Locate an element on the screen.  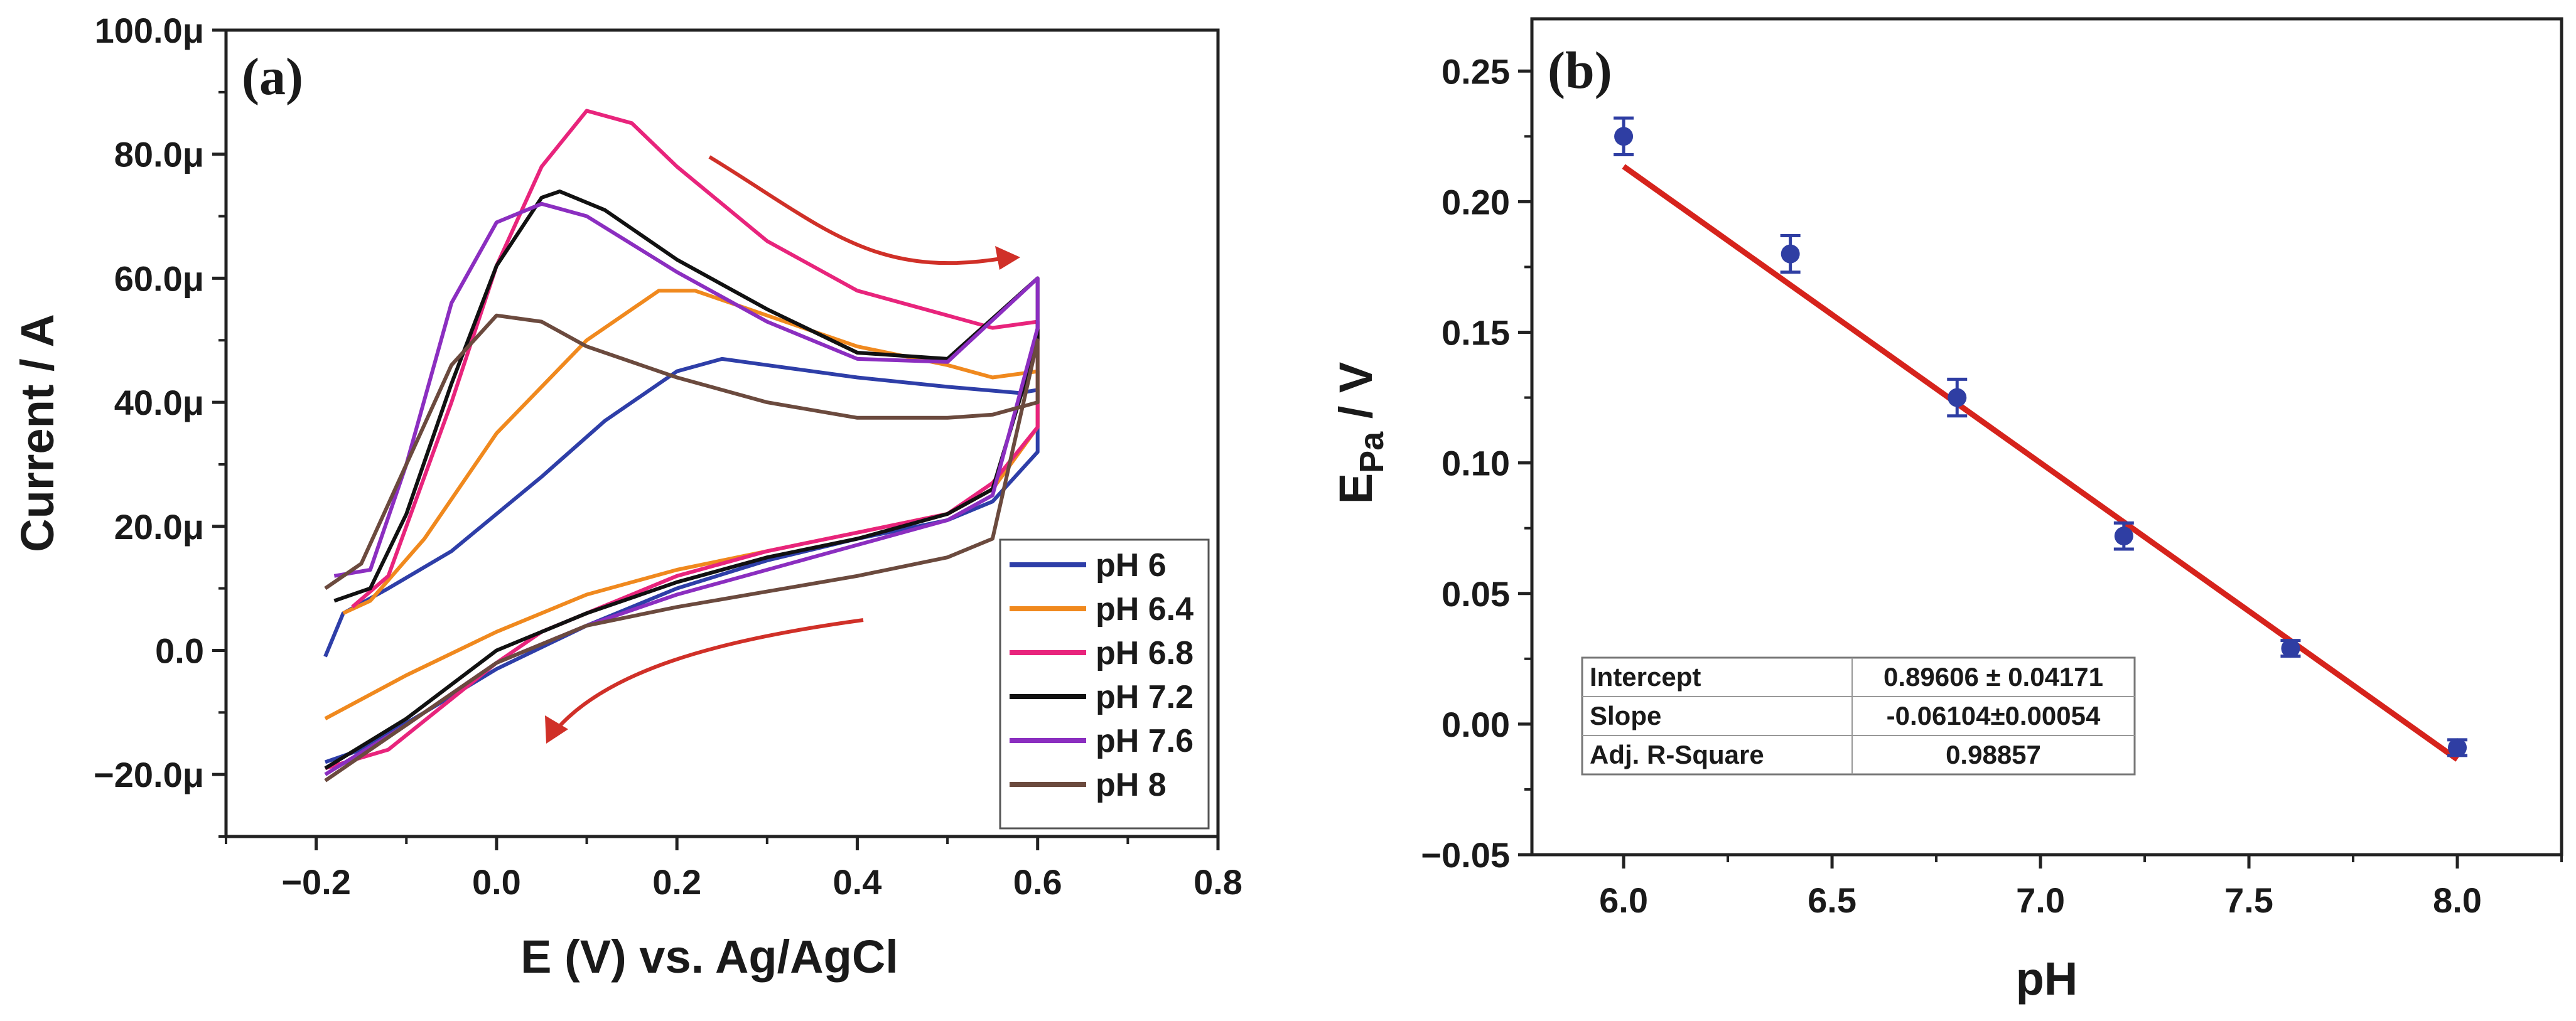
forward-scan-arrowhead is located at coordinates (1007, 258).